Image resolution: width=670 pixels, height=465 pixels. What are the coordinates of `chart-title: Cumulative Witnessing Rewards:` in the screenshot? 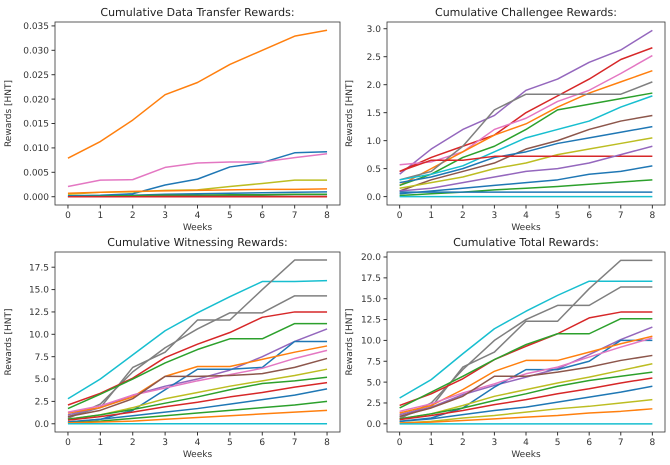 It's located at (197, 242).